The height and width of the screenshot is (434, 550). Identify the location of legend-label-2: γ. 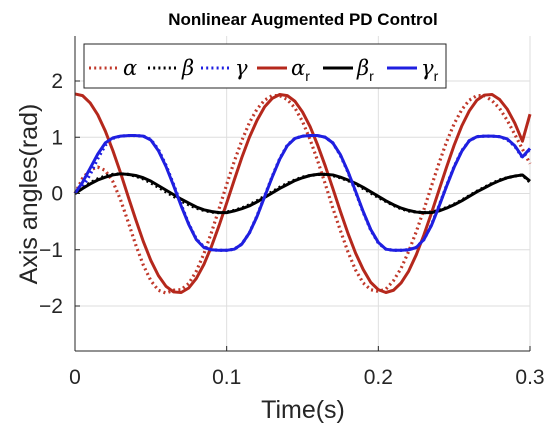
(241, 68).